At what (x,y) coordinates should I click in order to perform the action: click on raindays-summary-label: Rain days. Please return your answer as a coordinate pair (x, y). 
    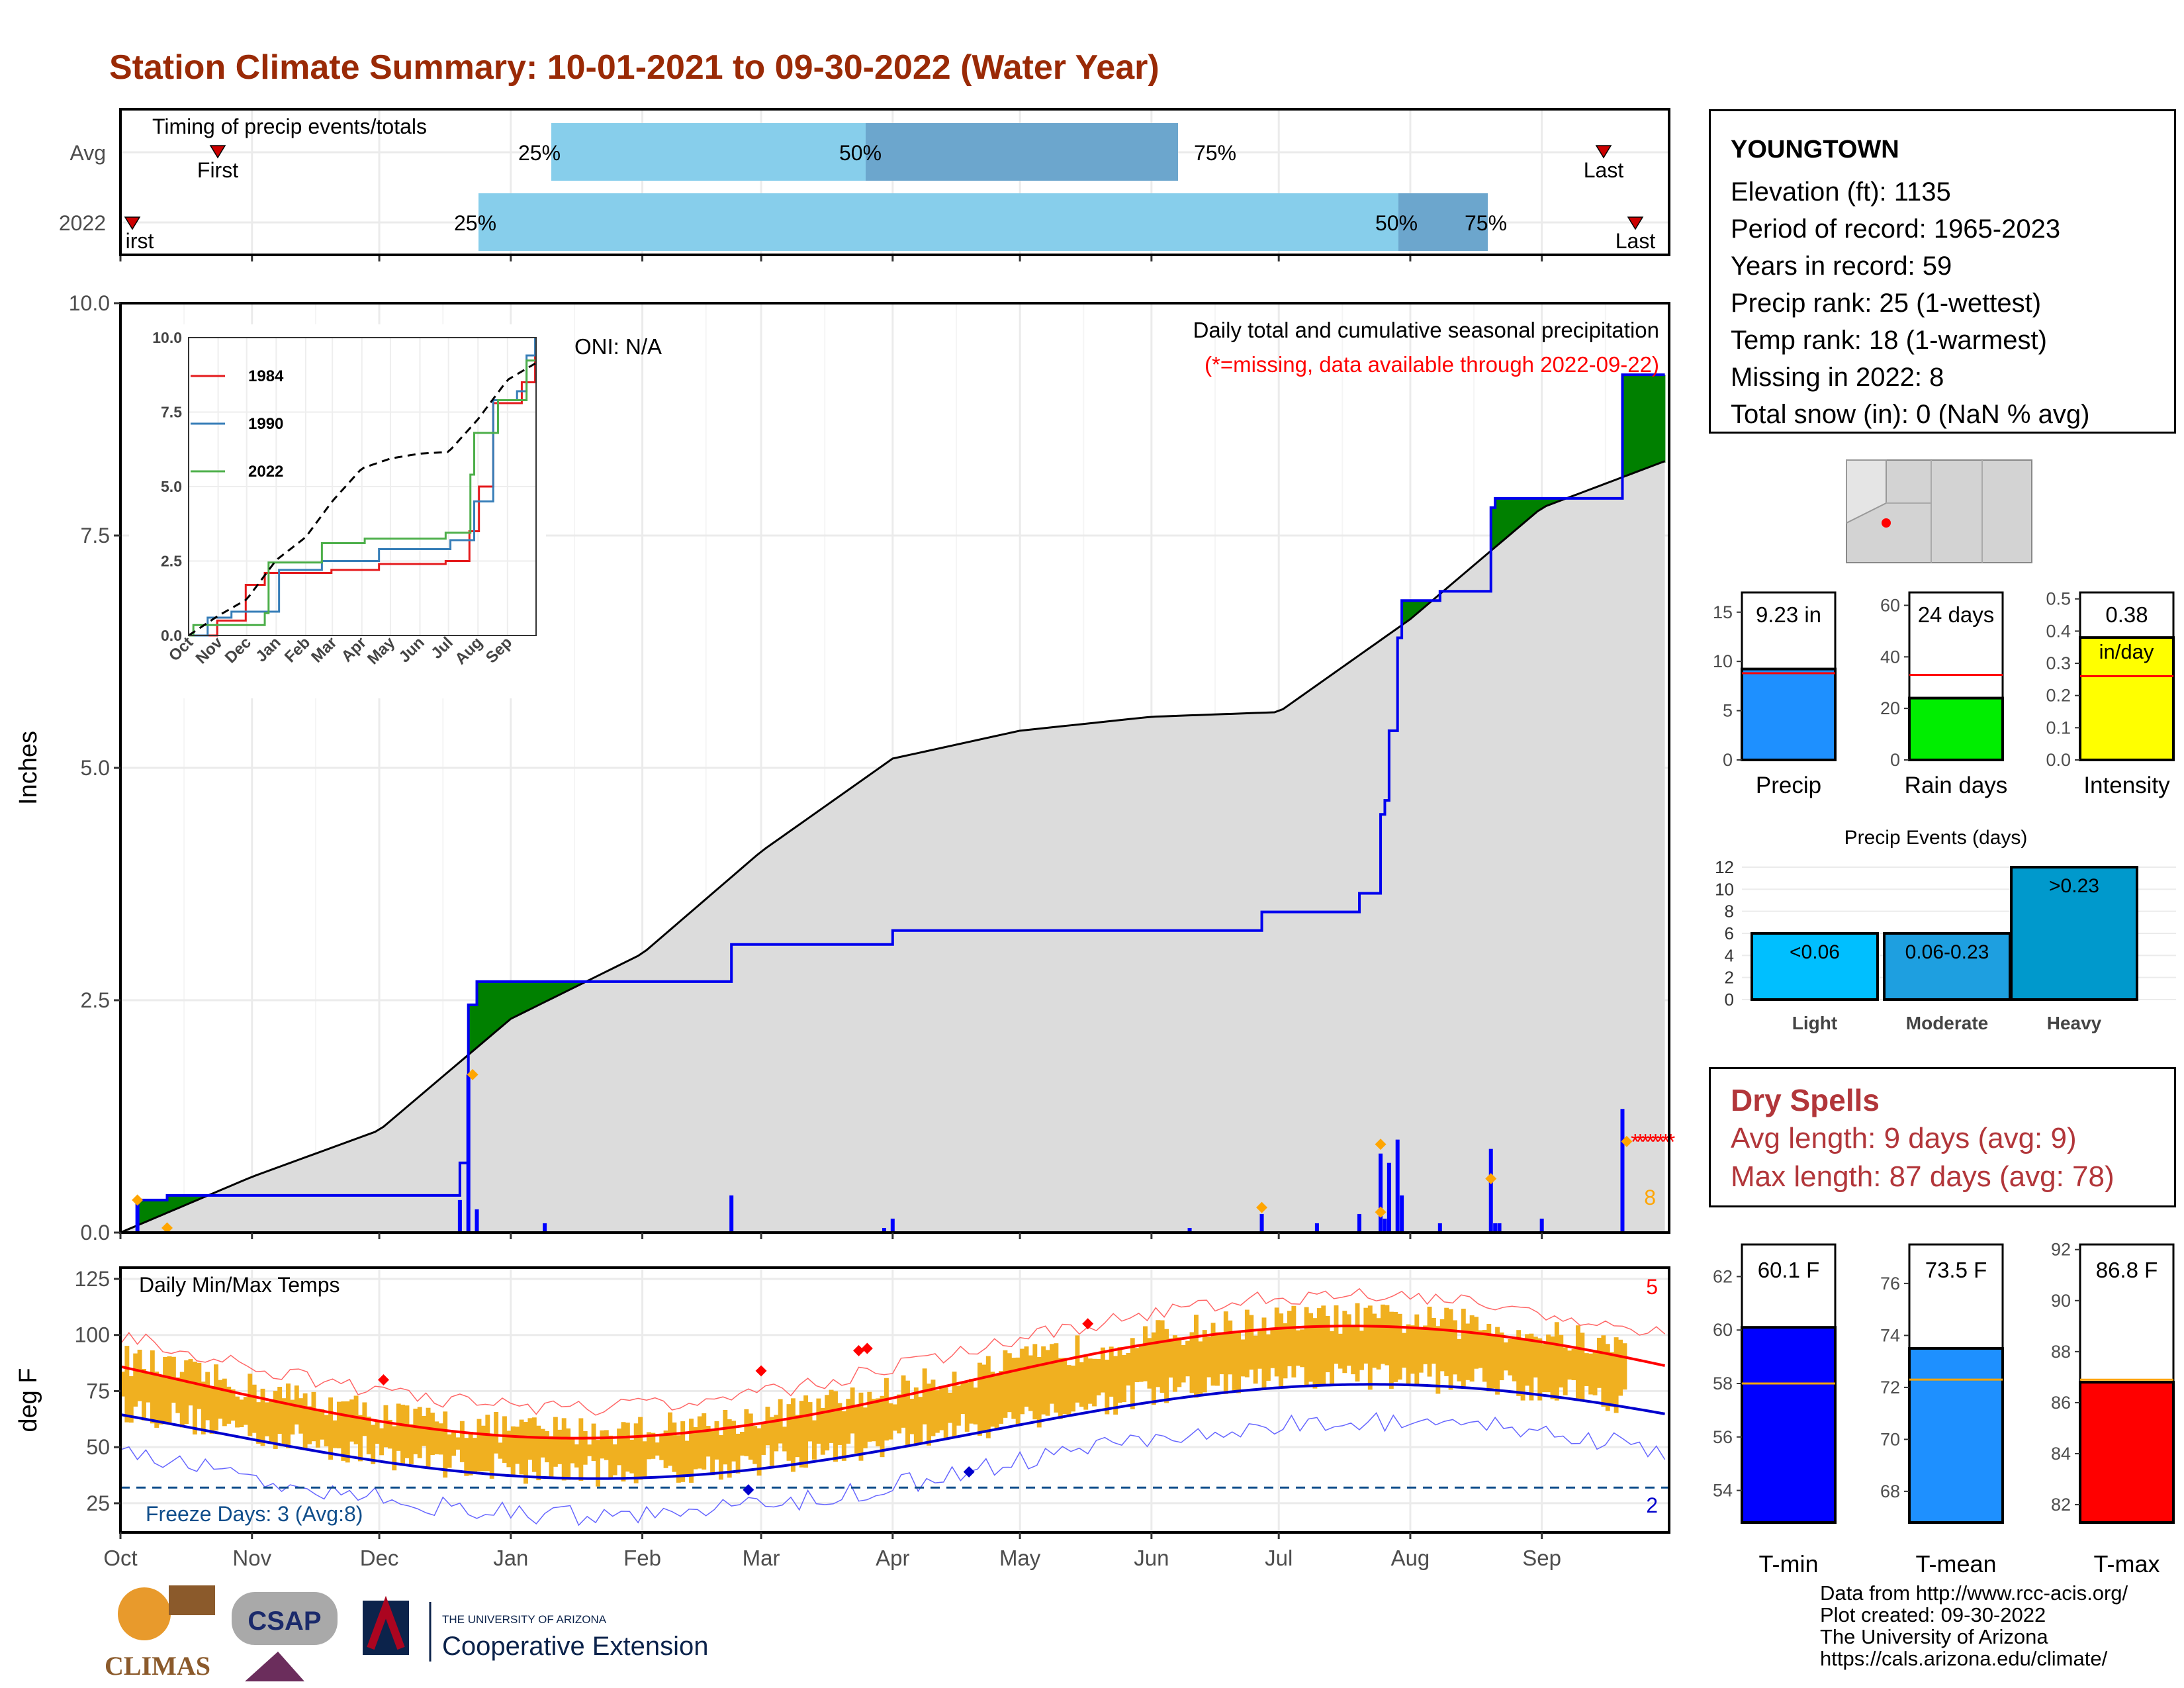
    Looking at the image, I should click on (1957, 785).